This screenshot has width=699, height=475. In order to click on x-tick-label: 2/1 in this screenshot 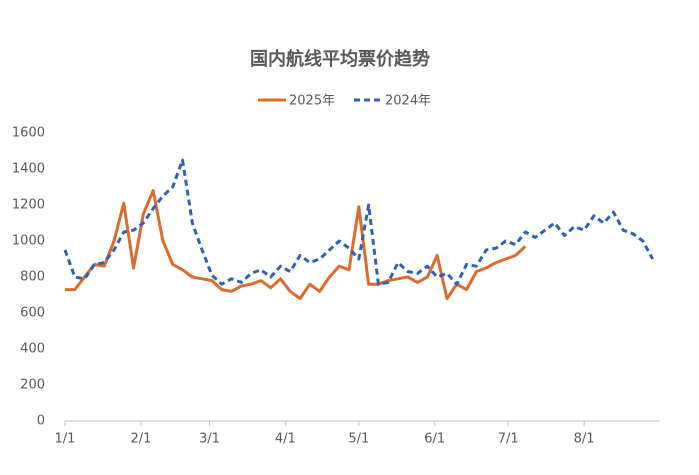, I will do `click(140, 439)`.